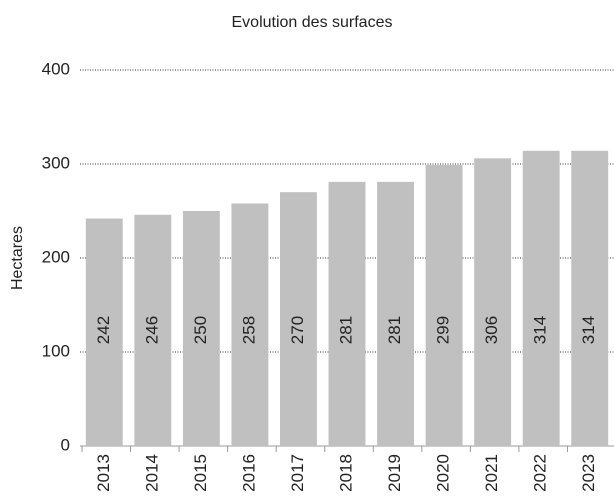  What do you see at coordinates (491, 473) in the screenshot?
I see `x-tick-label: 2021` at bounding box center [491, 473].